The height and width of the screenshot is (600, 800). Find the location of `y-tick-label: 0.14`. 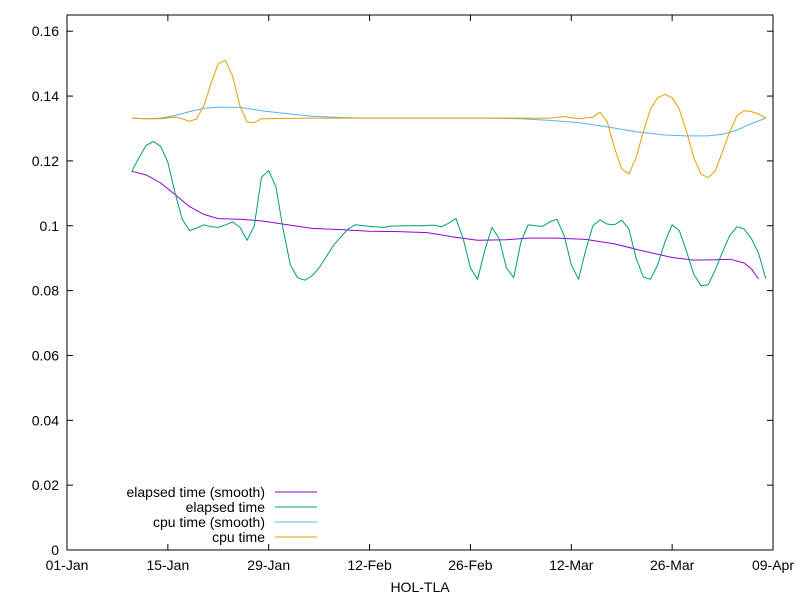

y-tick-label: 0.14 is located at coordinates (45, 96).